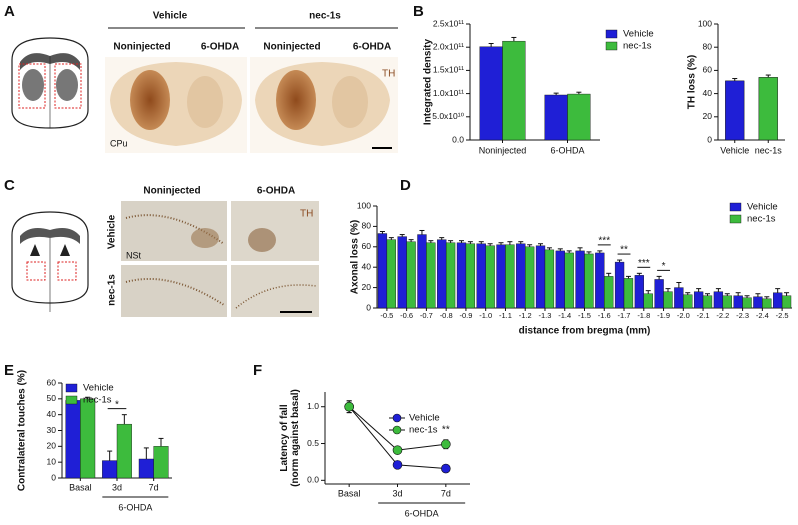  What do you see at coordinates (313, 406) in the screenshot?
I see `y-tick-label: 1.0` at bounding box center [313, 406].